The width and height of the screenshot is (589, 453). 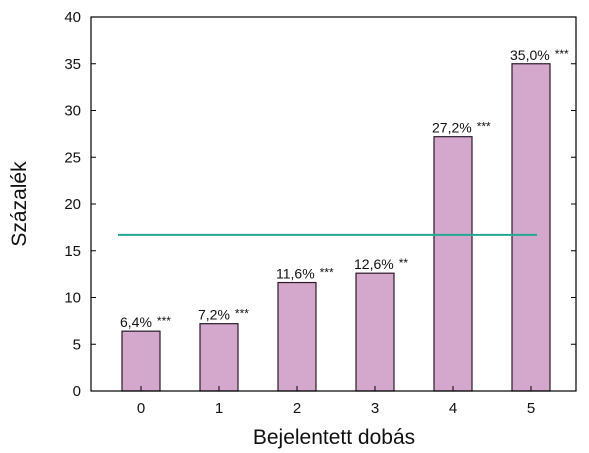 What do you see at coordinates (539, 55) in the screenshot?
I see `data-label: 35,0% ***` at bounding box center [539, 55].